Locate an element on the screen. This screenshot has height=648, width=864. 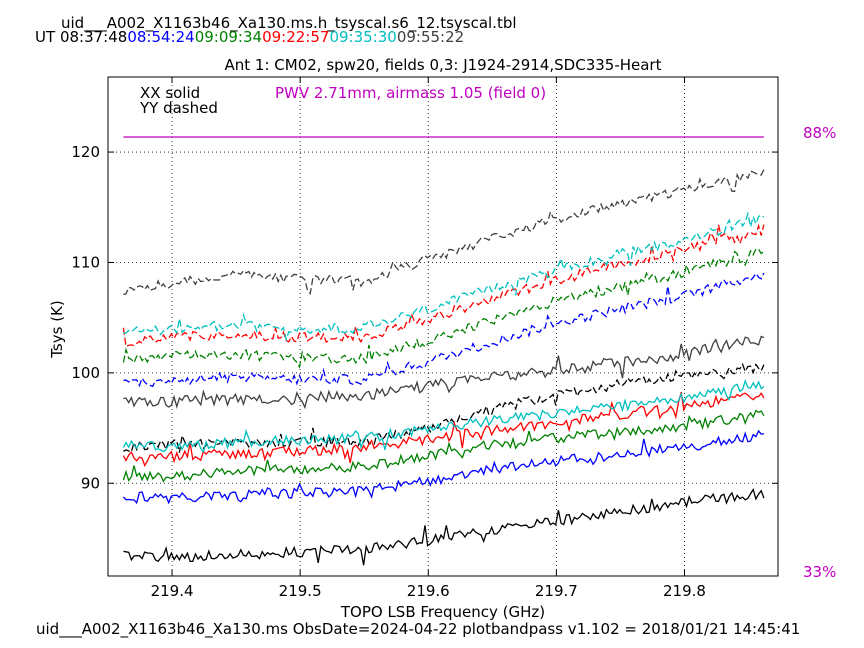
legend-yy: YY dashed is located at coordinates (178, 108).